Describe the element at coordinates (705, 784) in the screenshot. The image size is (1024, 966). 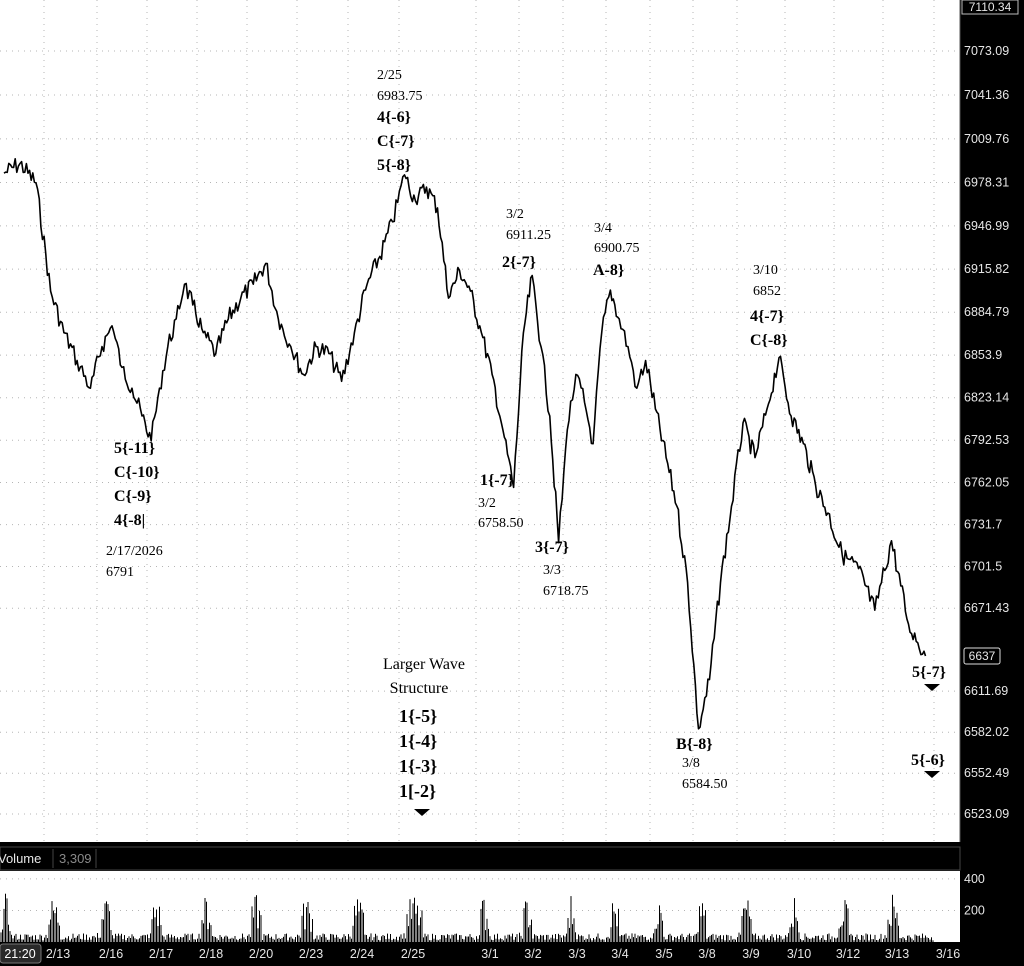
I see `pivot-price: 6584.50` at that location.